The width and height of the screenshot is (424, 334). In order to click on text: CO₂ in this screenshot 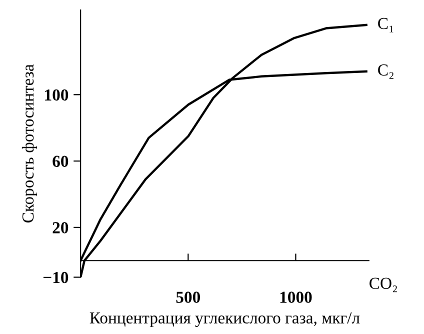, I will do `click(383, 285)`.